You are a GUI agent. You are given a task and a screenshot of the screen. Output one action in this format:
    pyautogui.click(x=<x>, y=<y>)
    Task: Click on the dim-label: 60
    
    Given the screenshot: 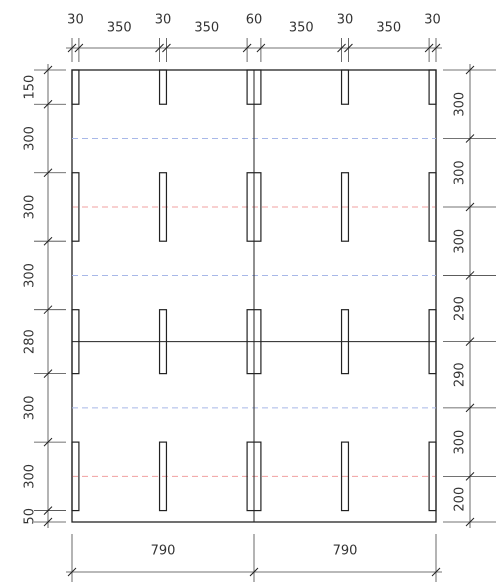 What is the action you would take?
    pyautogui.click(x=254, y=20)
    